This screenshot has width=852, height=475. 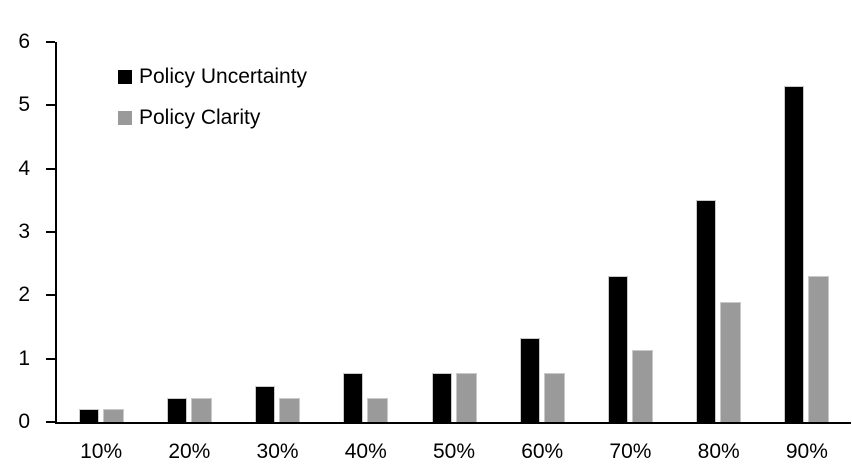 I want to click on x-tick-label-30%: 30%, so click(x=277, y=451).